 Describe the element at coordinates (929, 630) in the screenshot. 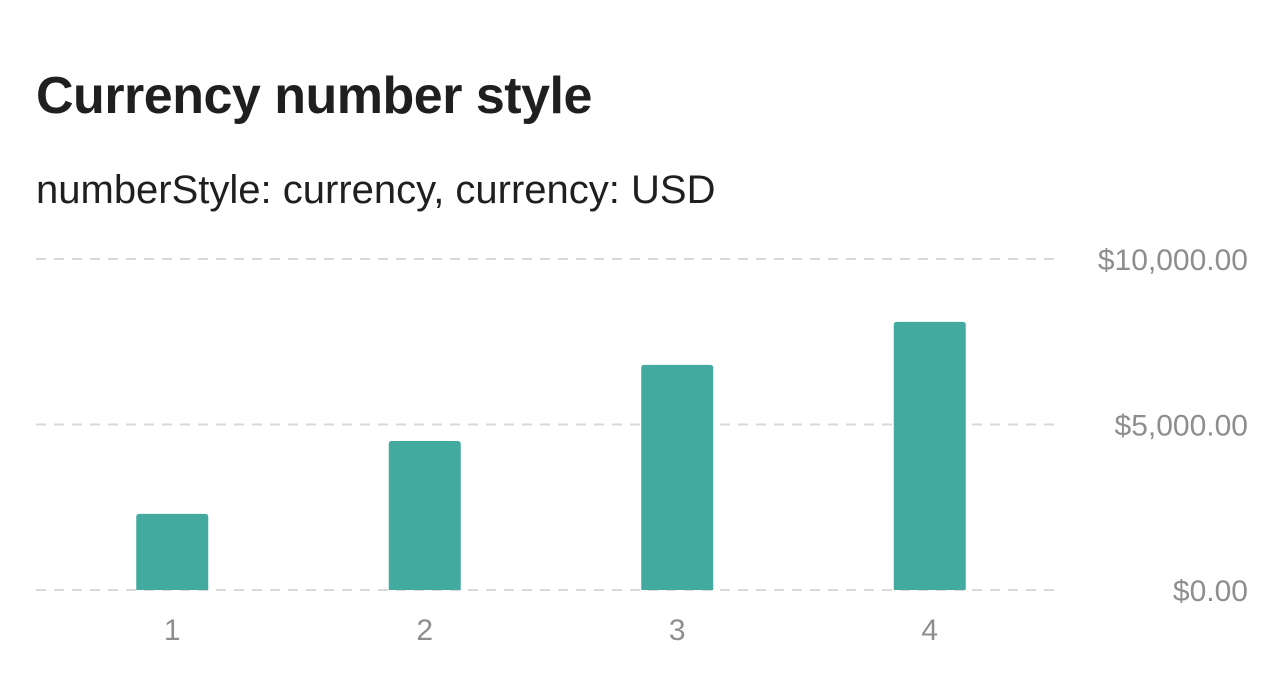

I see `x-tick-label: 4` at that location.